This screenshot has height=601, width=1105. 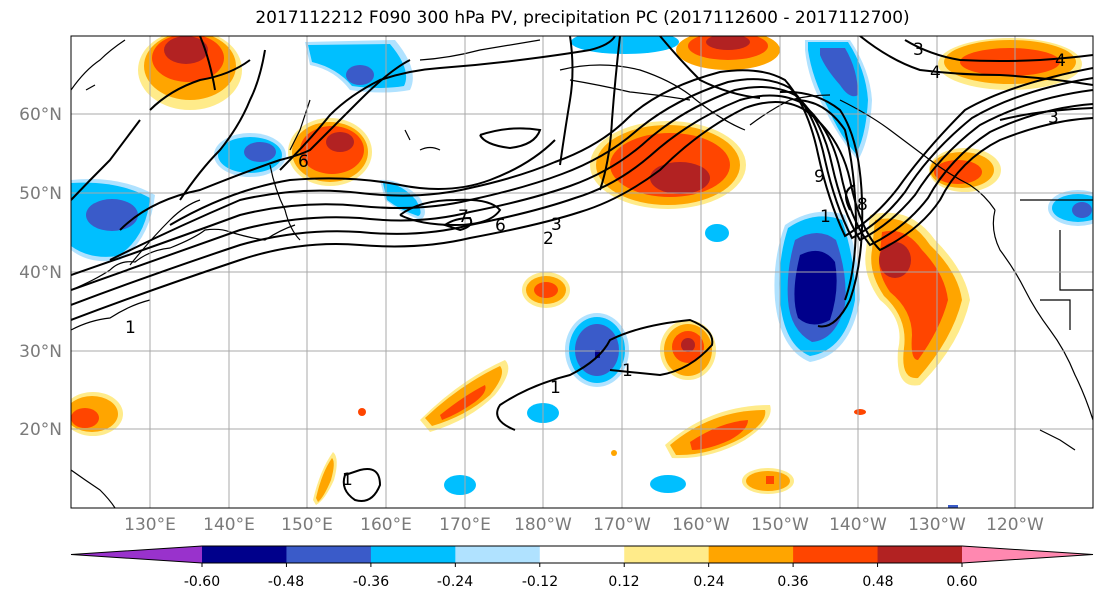 I want to click on colorbar-tick-label: -0.12, so click(x=540, y=582).